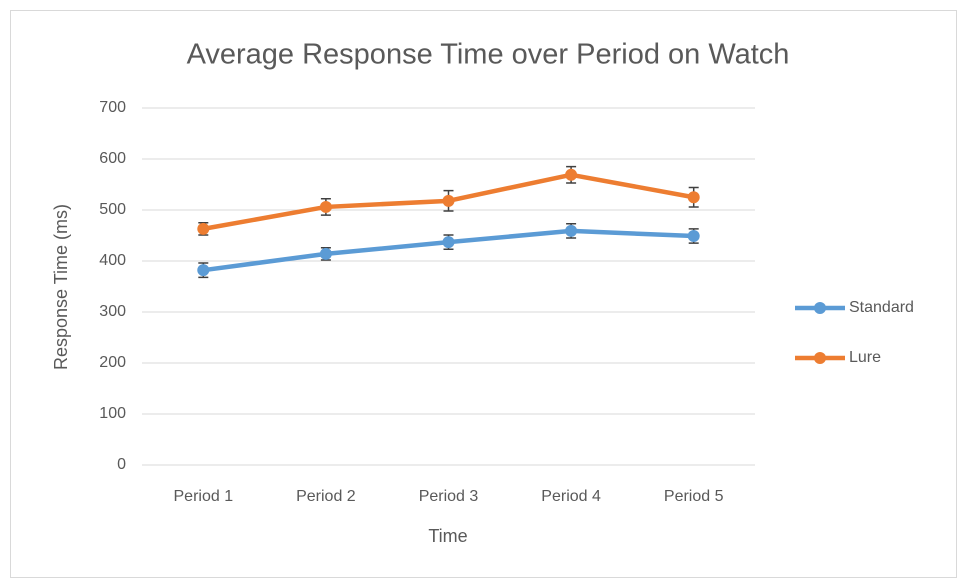 The width and height of the screenshot is (959, 585). I want to click on y-tick-label: 500, so click(112, 209).